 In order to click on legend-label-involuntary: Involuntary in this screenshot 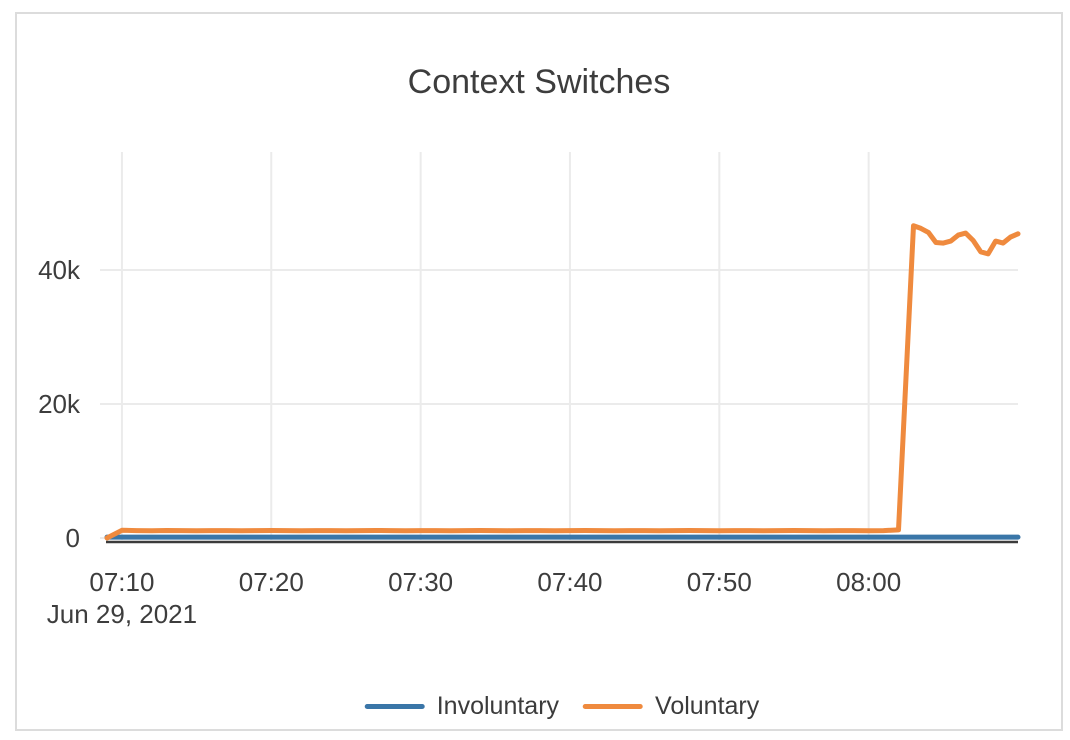, I will do `click(498, 706)`.